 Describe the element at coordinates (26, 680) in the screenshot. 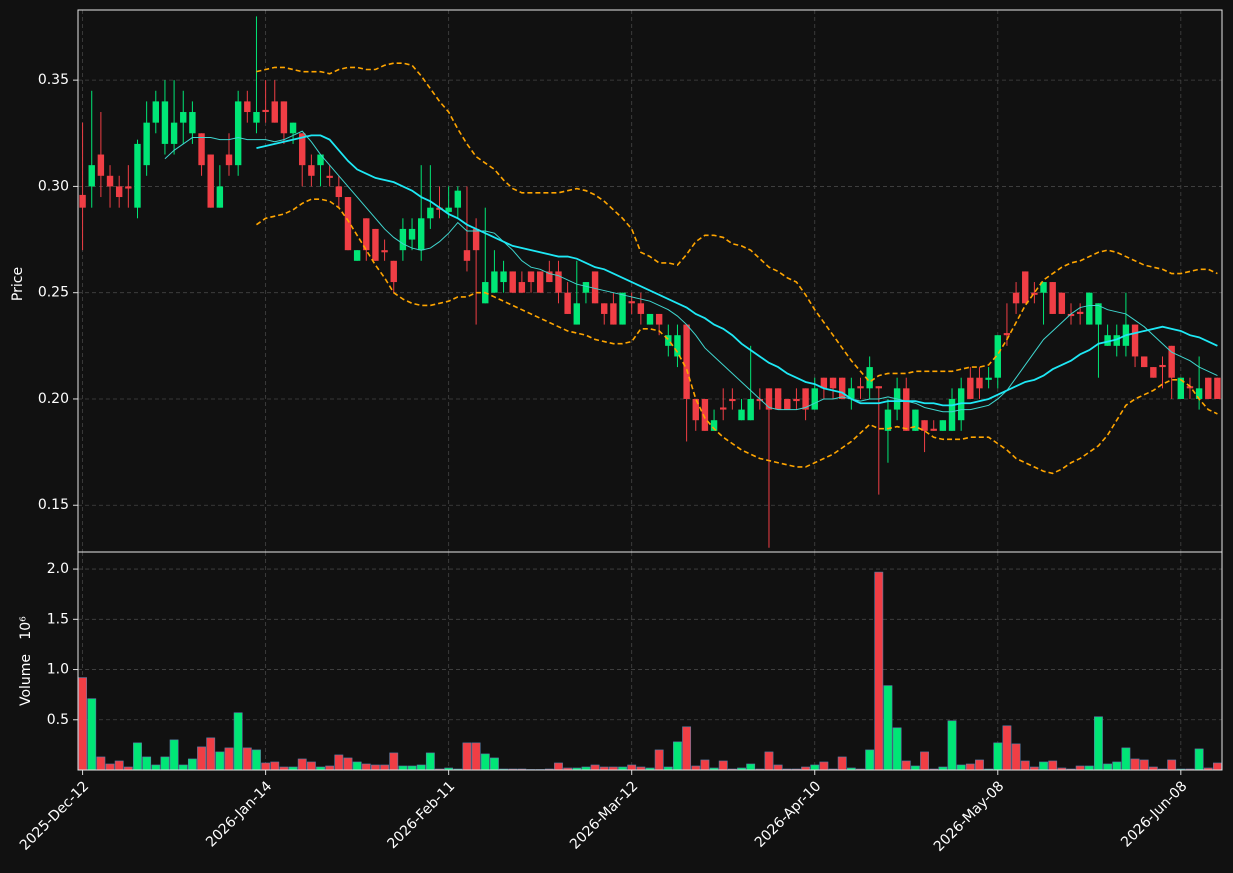

I see `volume-axis-label: Volume` at that location.